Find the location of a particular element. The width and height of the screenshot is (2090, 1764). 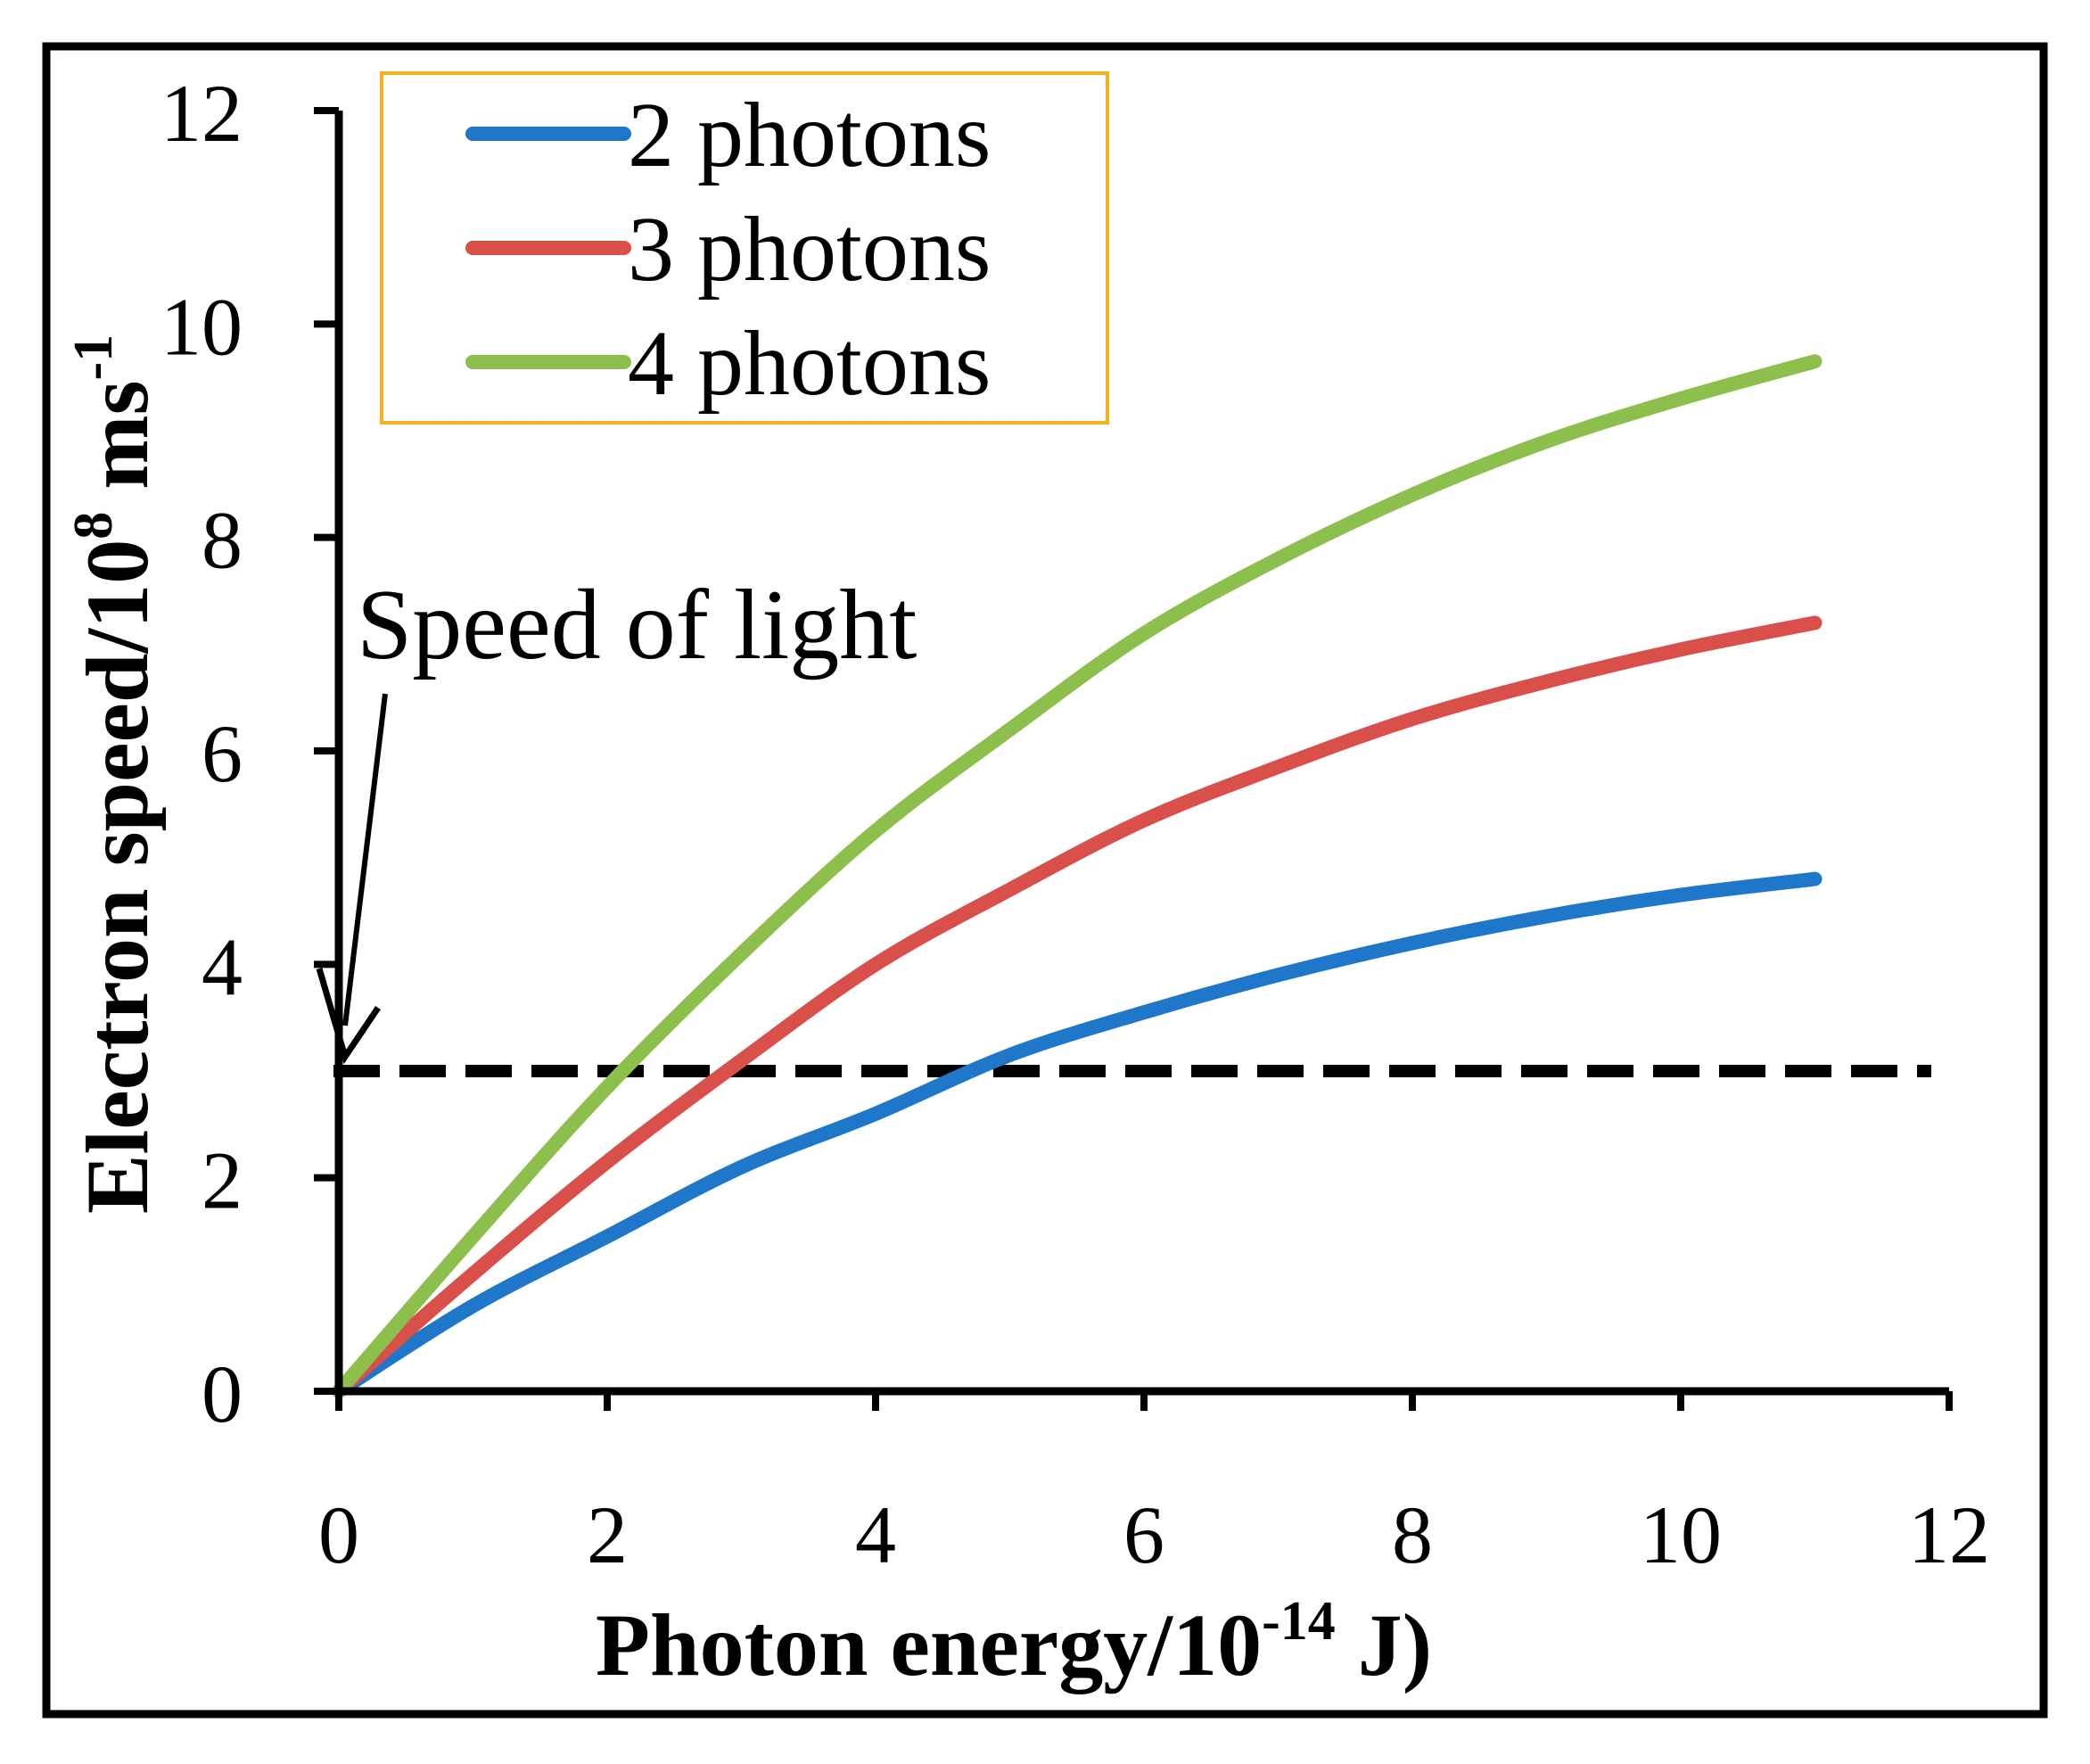

annotation-arrow-shaft is located at coordinates (365, 859).